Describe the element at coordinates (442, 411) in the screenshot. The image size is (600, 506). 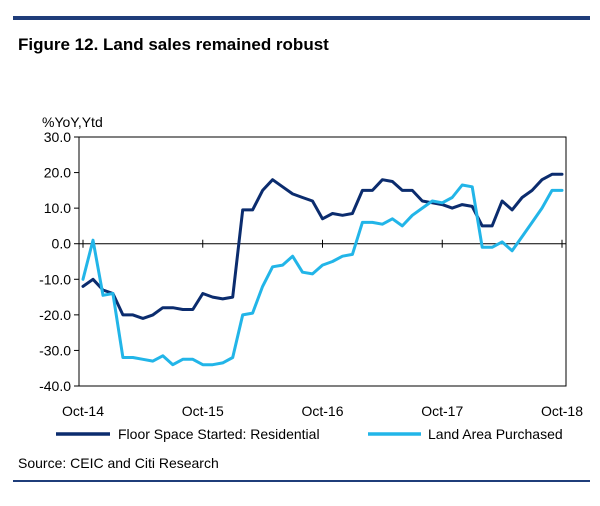
I see `x-tick-label: Oct-17` at that location.